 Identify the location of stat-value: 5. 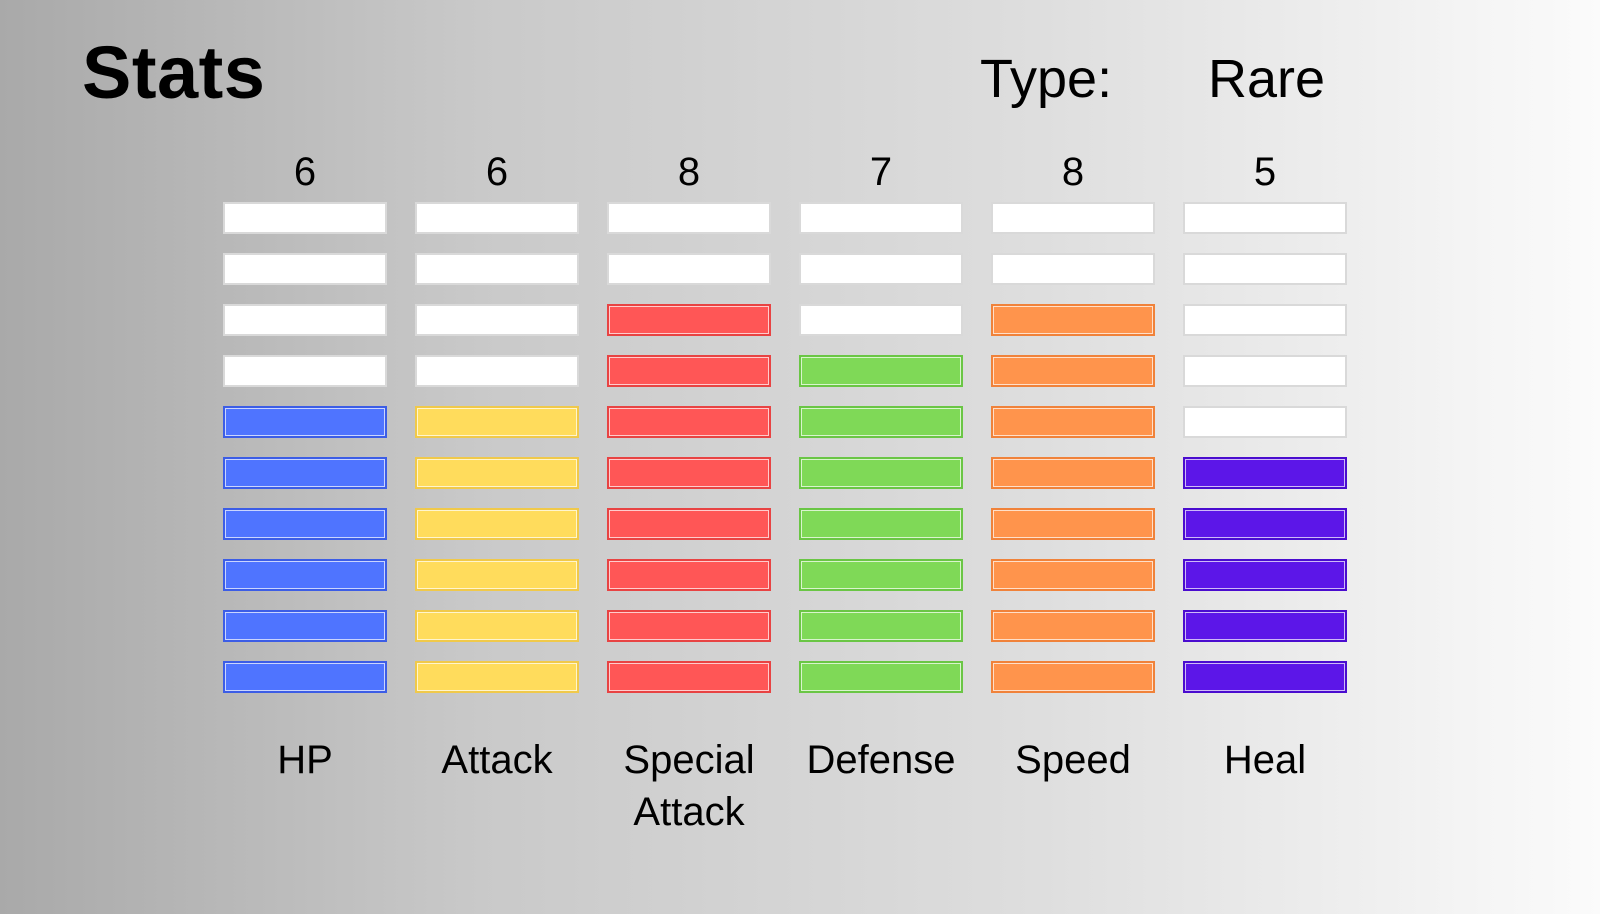
(1265, 172).